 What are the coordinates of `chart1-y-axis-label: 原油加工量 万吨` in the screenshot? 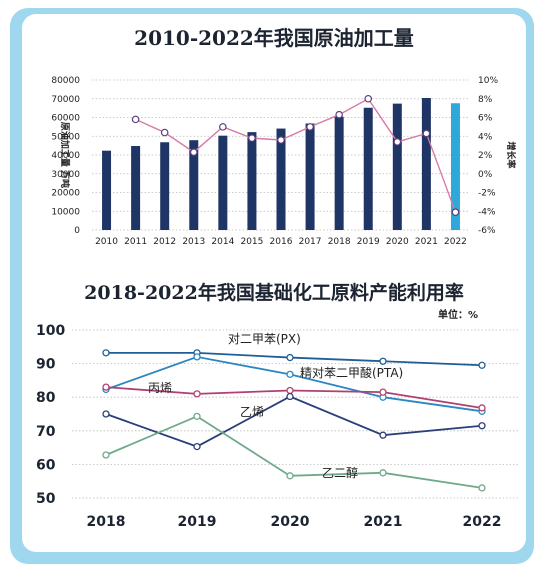 It's located at (65, 155).